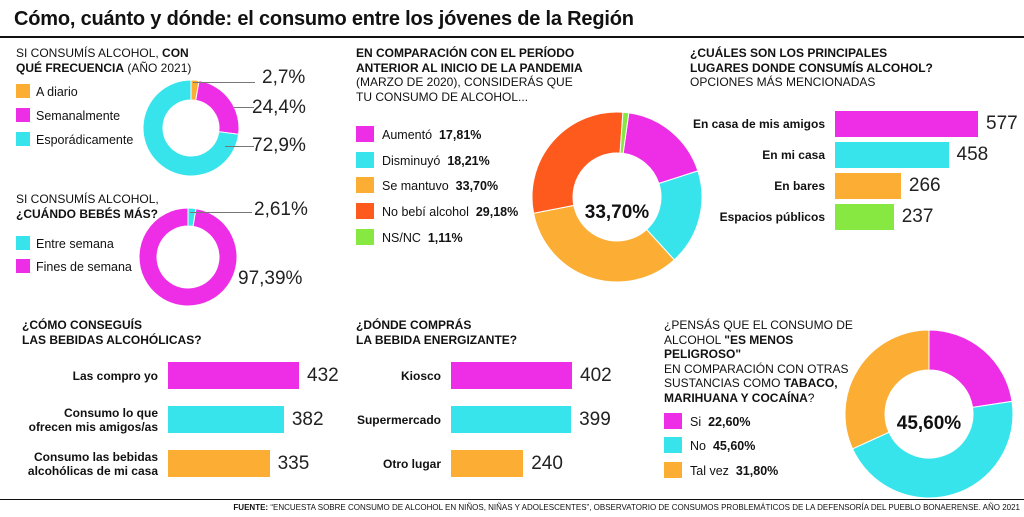 The width and height of the screenshot is (1024, 517). I want to click on source-label: FUENTE:, so click(251, 507).